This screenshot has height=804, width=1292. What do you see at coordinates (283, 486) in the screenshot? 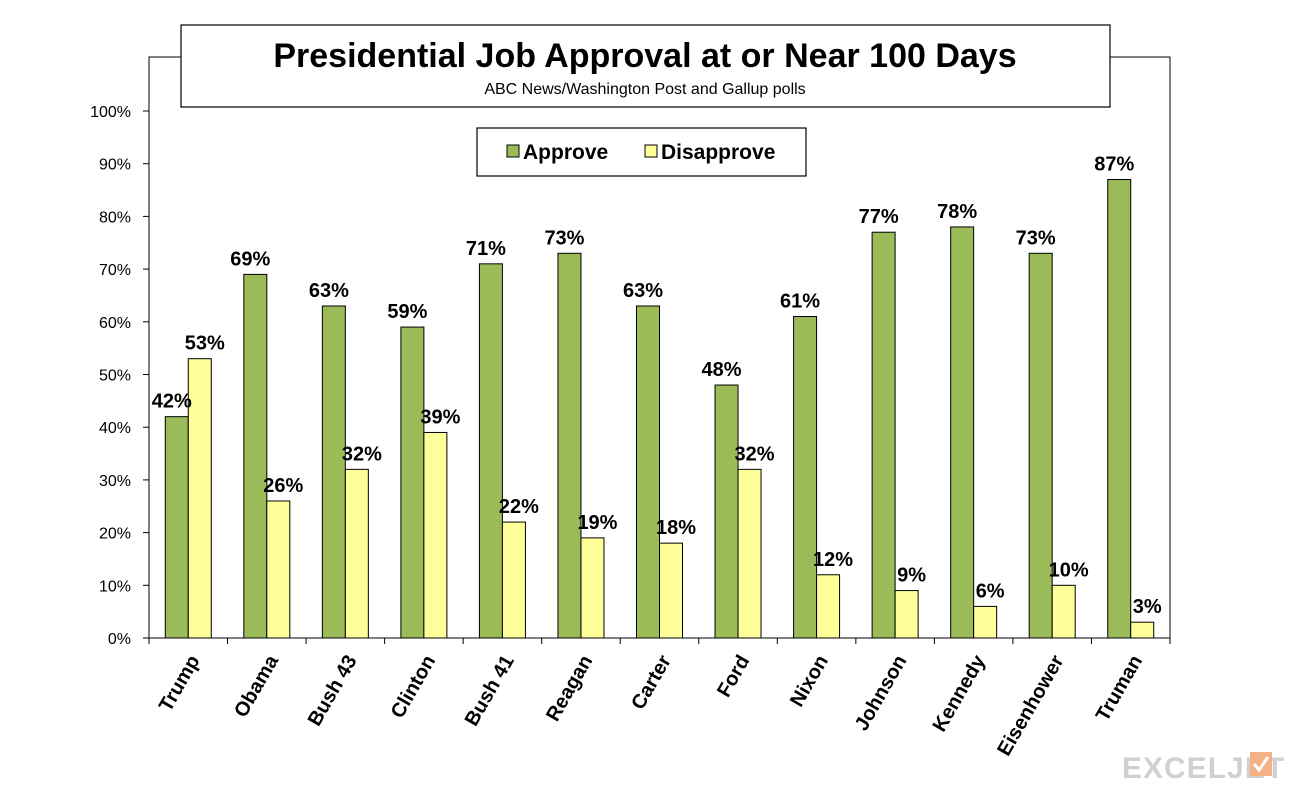
I see `data-label-disapprove-obama: 26%` at bounding box center [283, 486].